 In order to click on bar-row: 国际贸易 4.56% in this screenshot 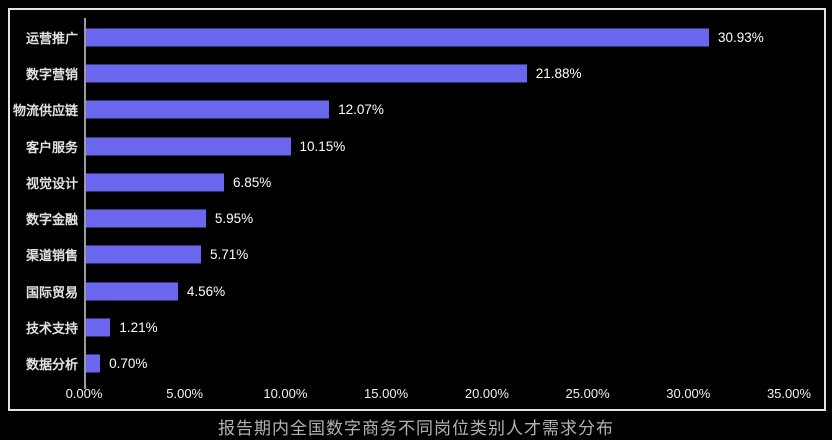, I will do `click(417, 291)`.